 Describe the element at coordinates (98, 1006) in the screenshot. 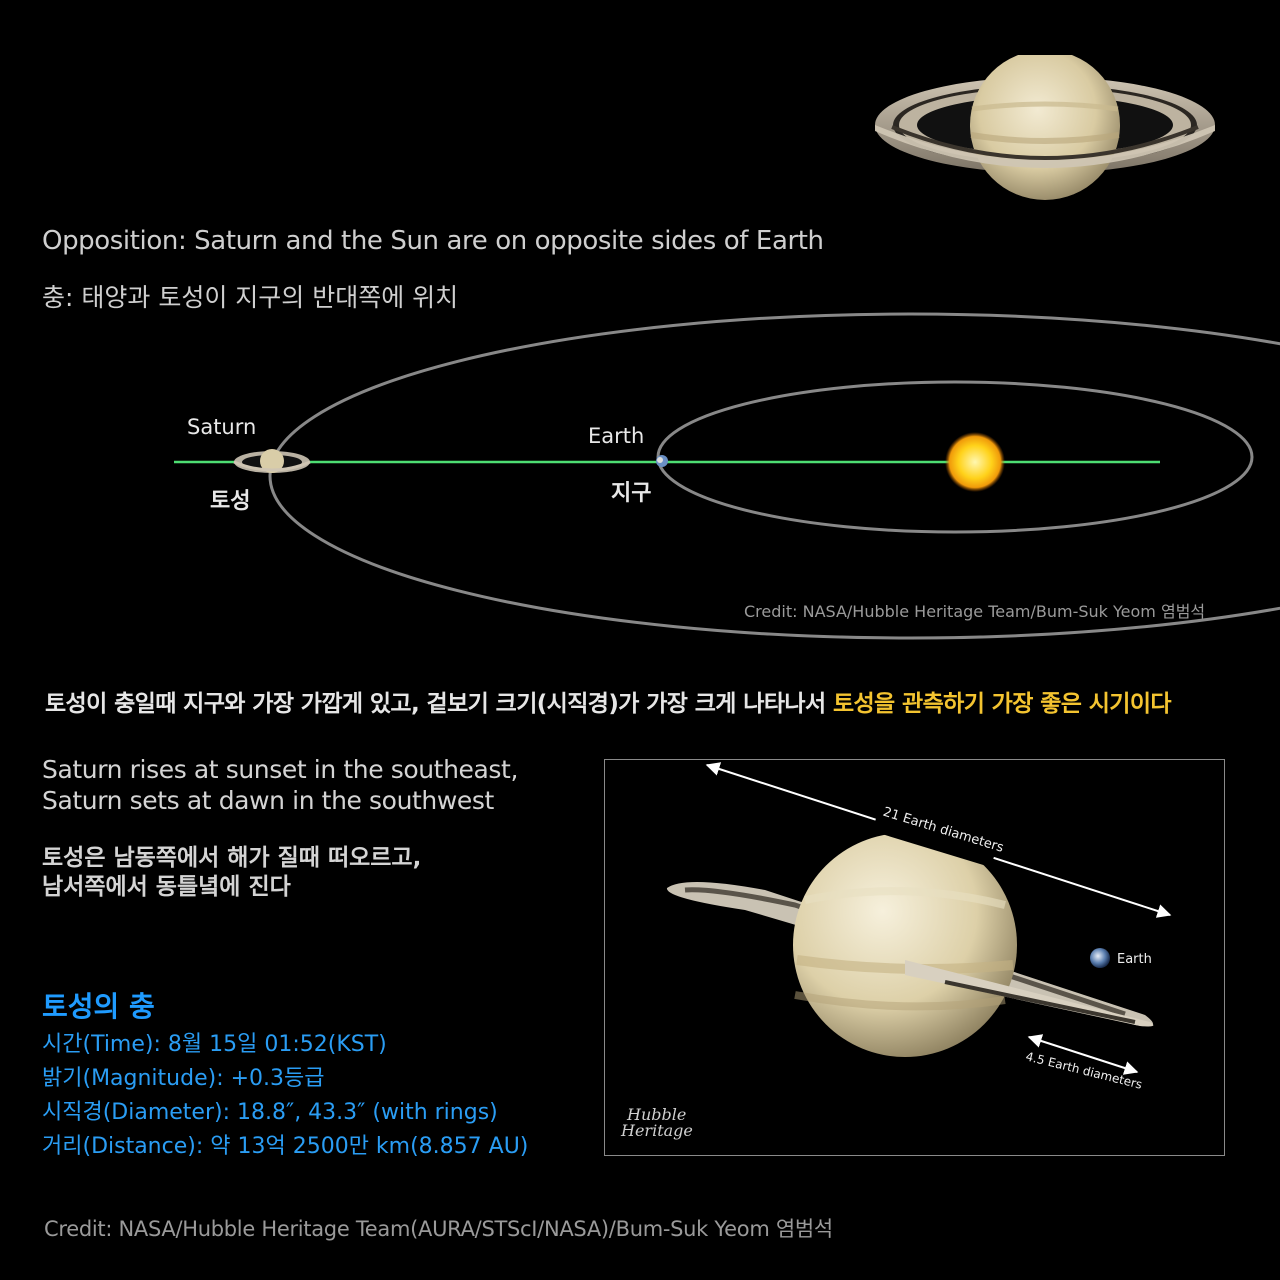

I see `opposition-facts-title: 토성의 충` at that location.